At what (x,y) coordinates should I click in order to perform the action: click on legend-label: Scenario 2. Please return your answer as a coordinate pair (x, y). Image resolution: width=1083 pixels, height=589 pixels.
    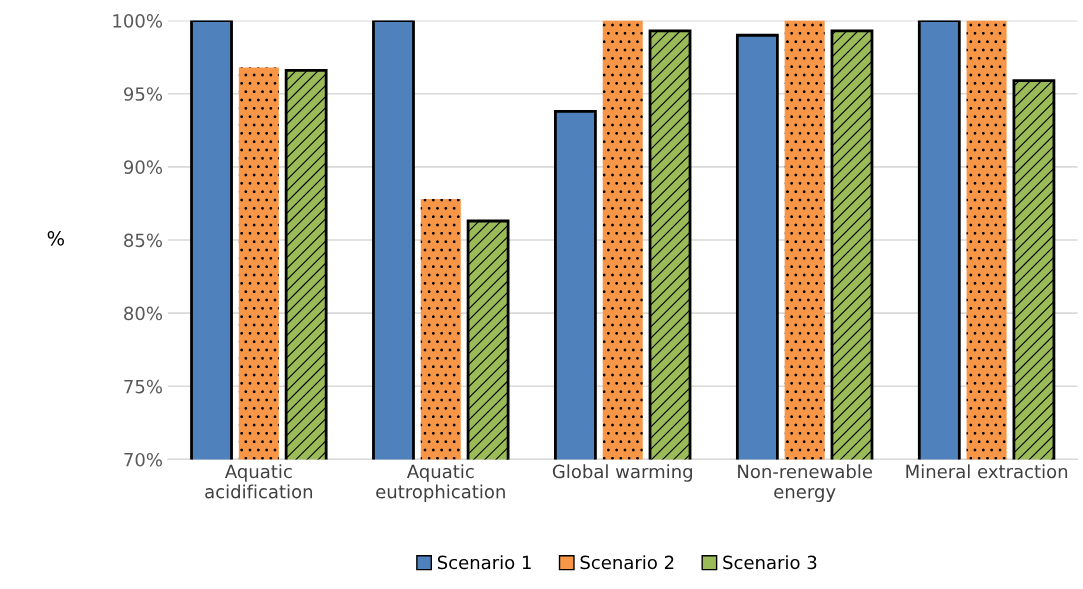
    Looking at the image, I should click on (627, 562).